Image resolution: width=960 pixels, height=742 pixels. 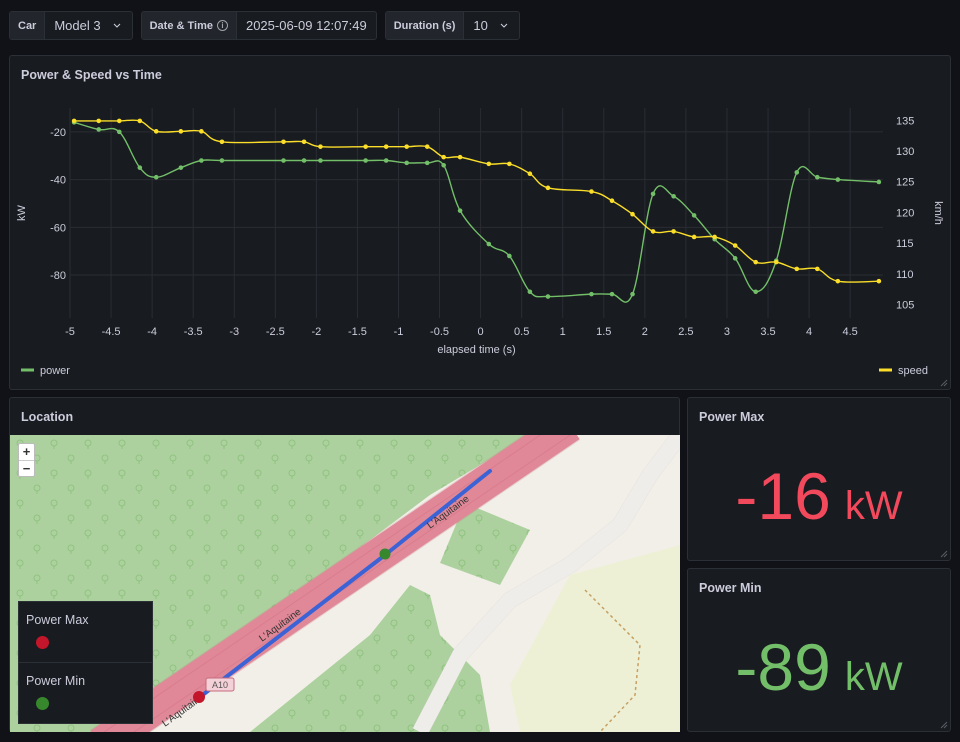 What do you see at coordinates (22, 212) in the screenshot?
I see `y-axis-label: kW` at bounding box center [22, 212].